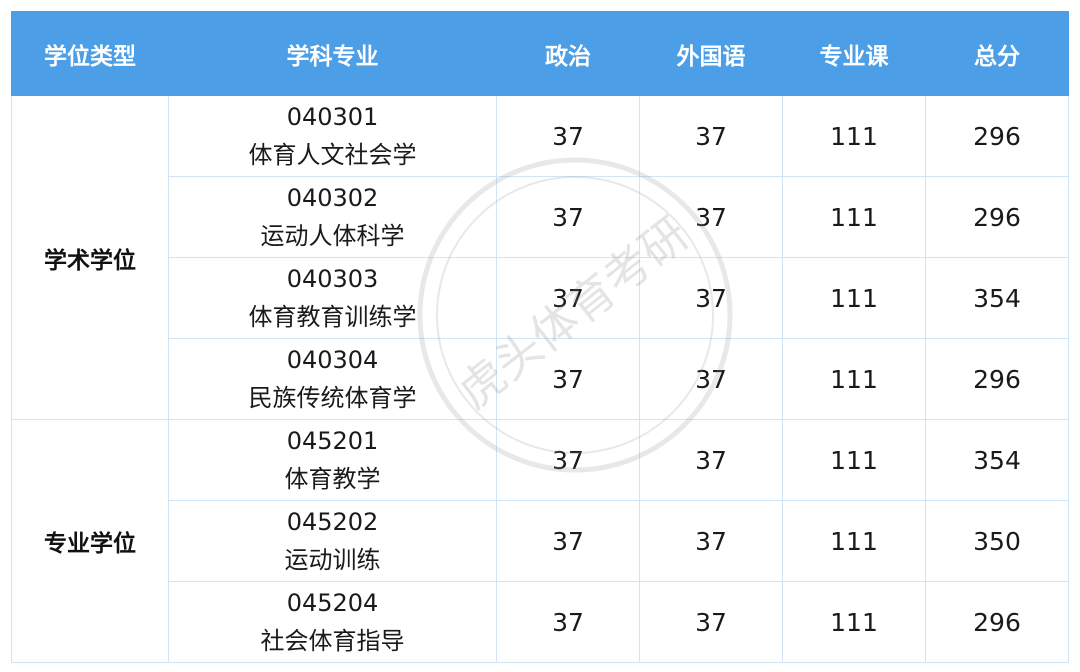  What do you see at coordinates (332, 398) in the screenshot?
I see `major-name: 民族传统体育学` at bounding box center [332, 398].